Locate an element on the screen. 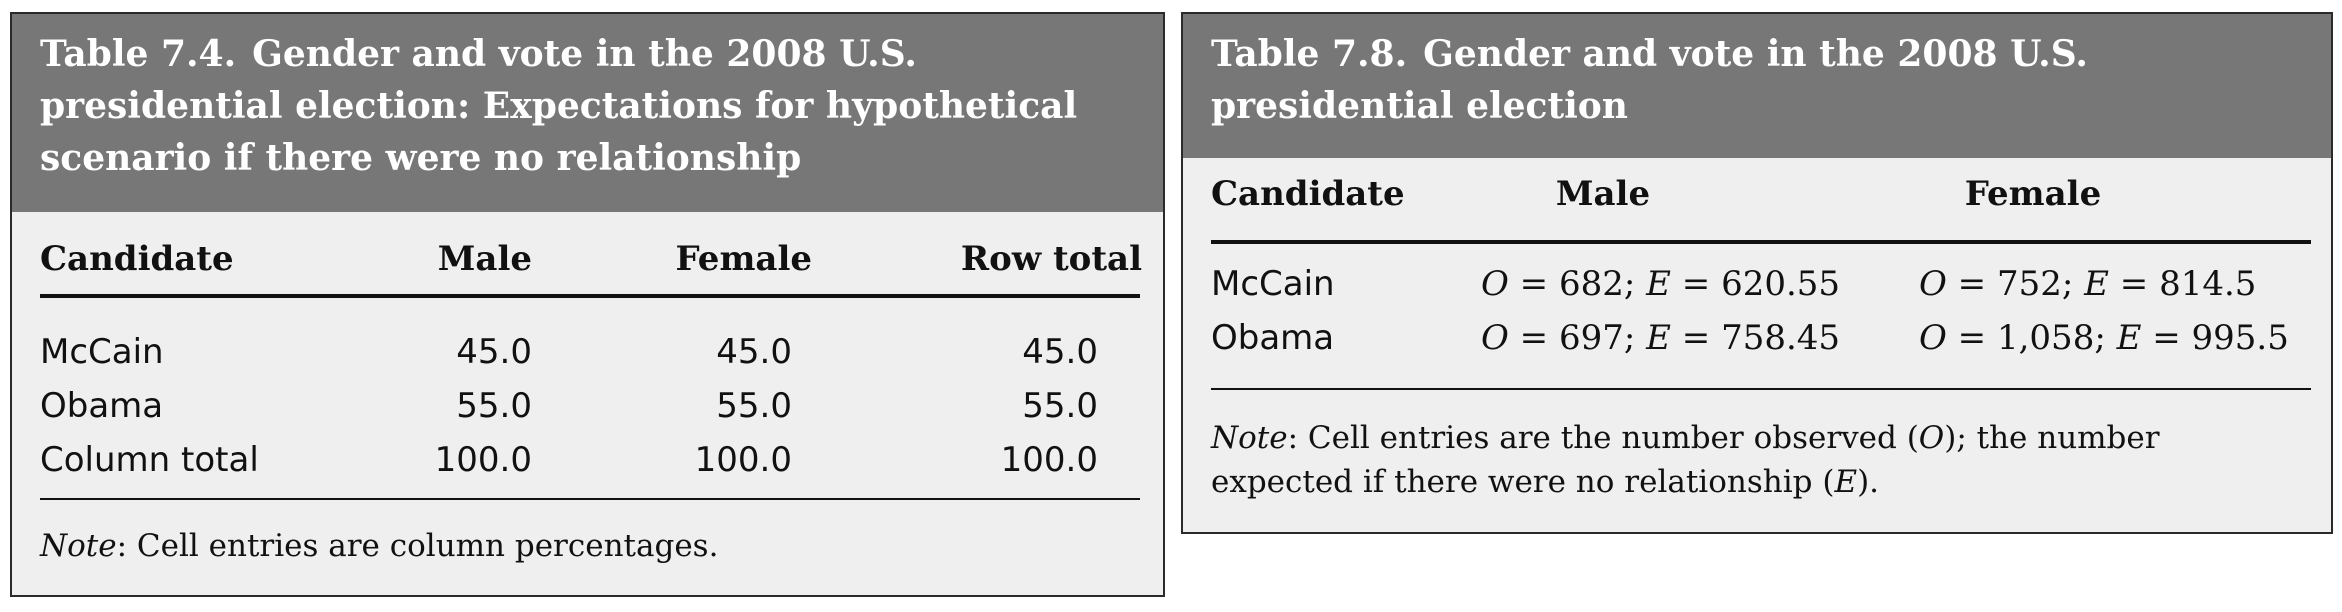  cell-obama-row-total: 55.0 is located at coordinates (1060, 406).